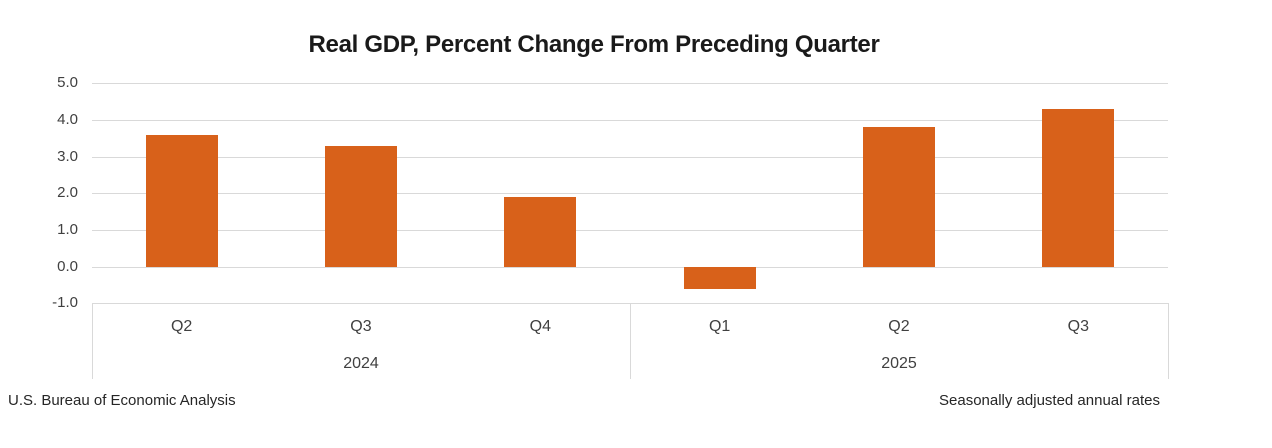 Image resolution: width=1272 pixels, height=448 pixels. What do you see at coordinates (719, 326) in the screenshot?
I see `x-axis-category-label: Q1` at bounding box center [719, 326].